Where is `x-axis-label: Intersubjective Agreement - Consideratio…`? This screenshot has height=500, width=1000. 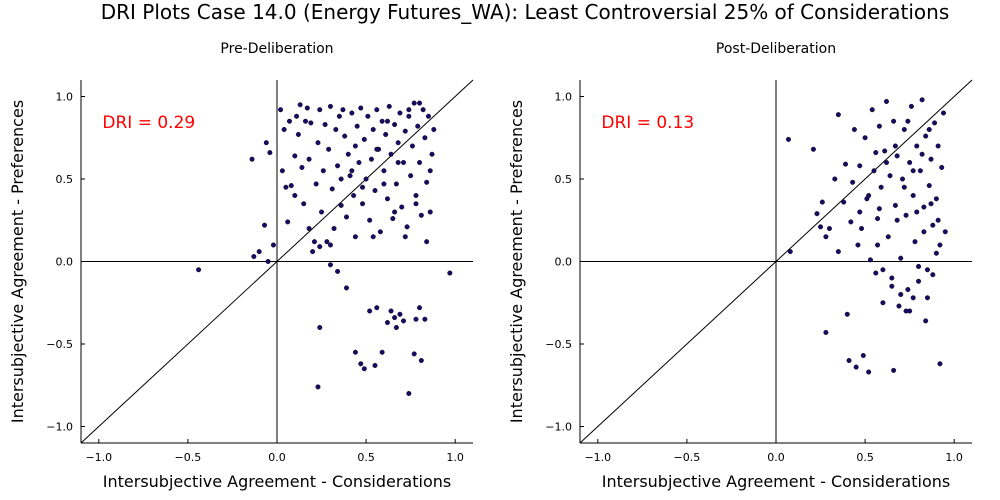
x-axis-label: Intersubjective Agreement - Consideratio… is located at coordinates (277, 481).